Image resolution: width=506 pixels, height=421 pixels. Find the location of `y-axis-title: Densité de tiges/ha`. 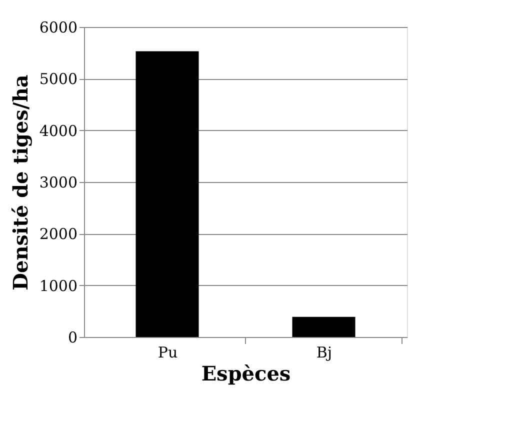

y-axis-title: Densité de tiges/ha is located at coordinates (20, 182).